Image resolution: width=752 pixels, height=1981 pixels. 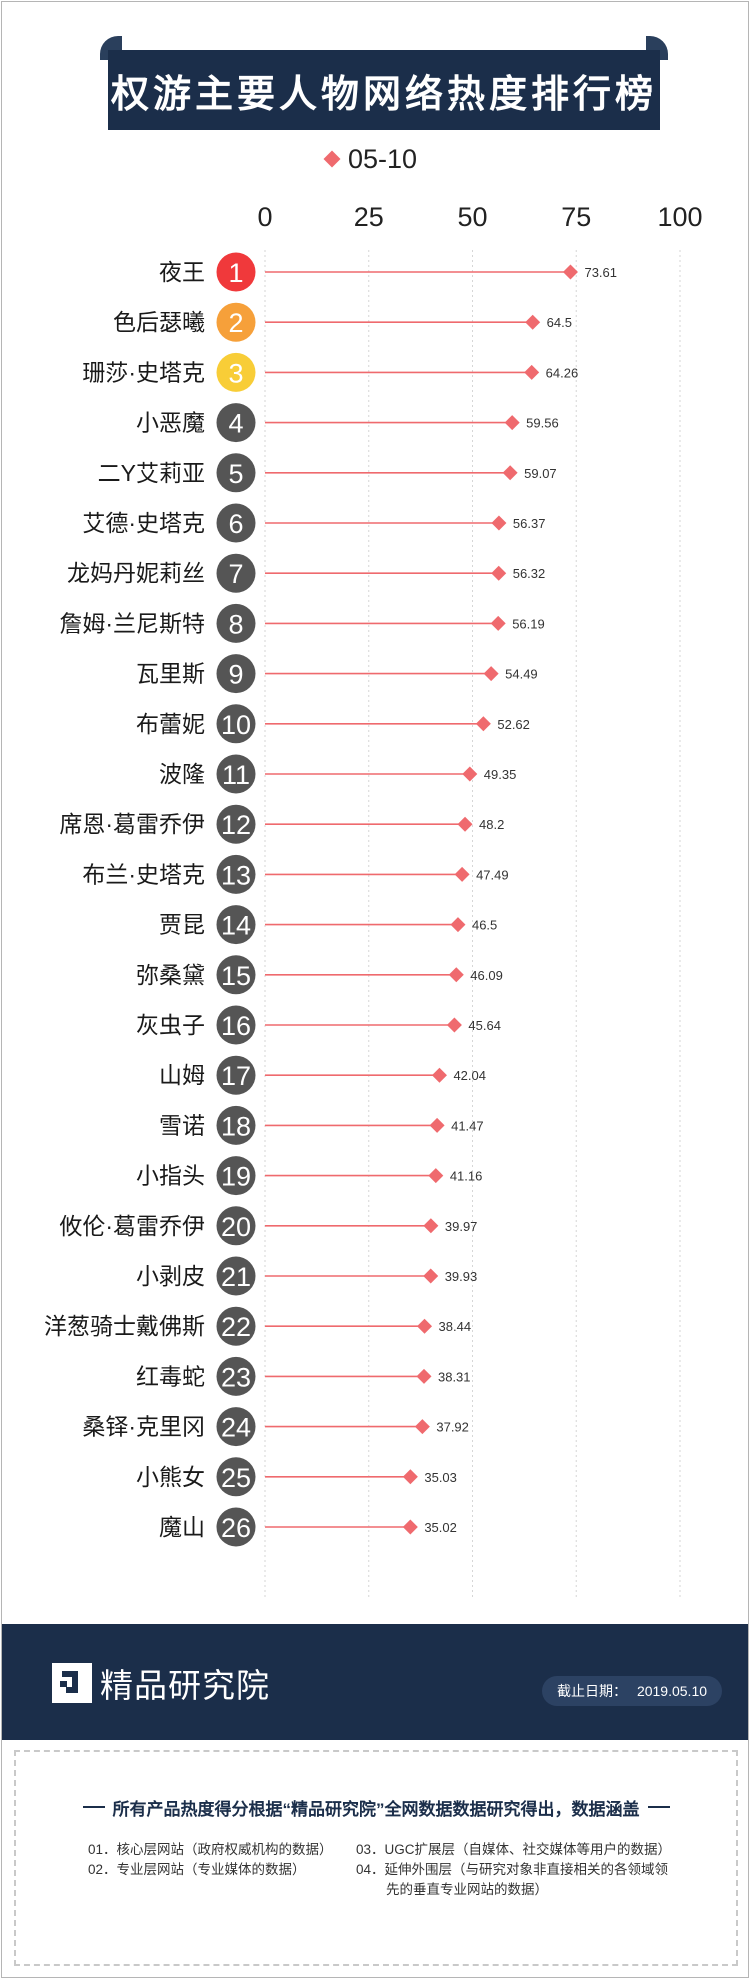 What do you see at coordinates (440, 1527) in the screenshot?
I see `data-label: 35.02` at bounding box center [440, 1527].